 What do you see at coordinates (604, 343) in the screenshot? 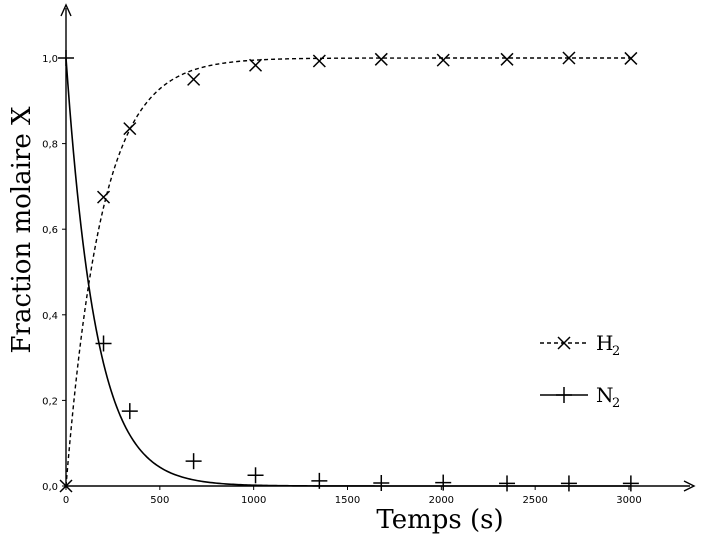
I see `h2-legend-label: H` at bounding box center [604, 343].